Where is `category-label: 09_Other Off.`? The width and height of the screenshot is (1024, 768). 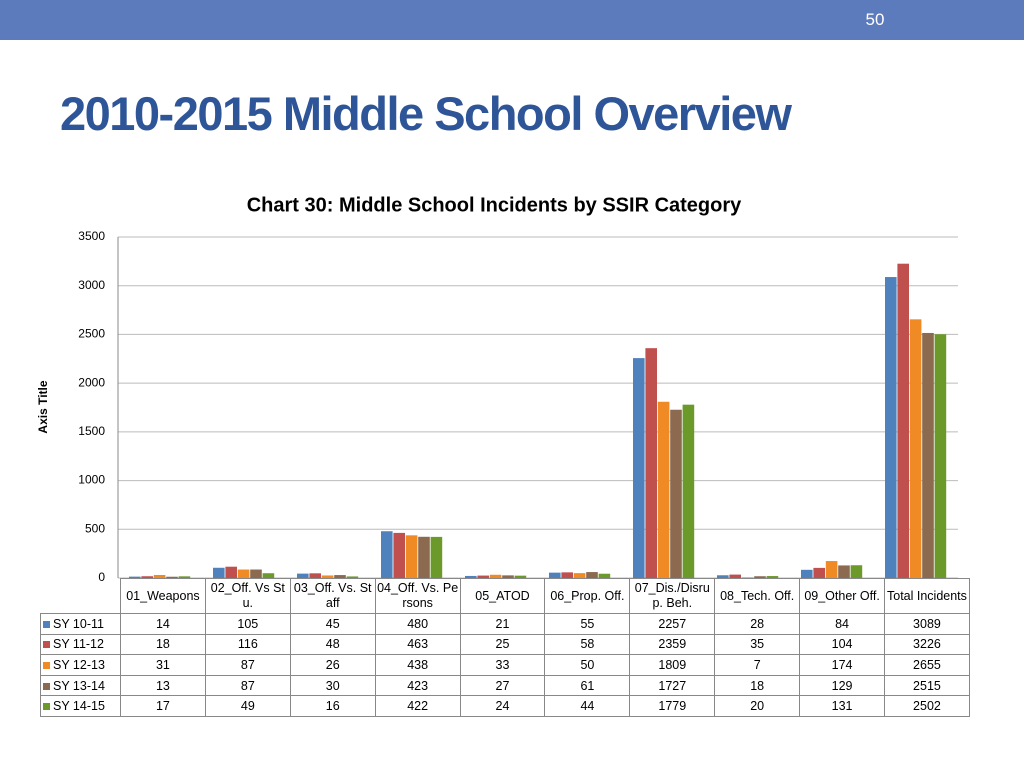
category-label: 09_Other Off. is located at coordinates (842, 596).